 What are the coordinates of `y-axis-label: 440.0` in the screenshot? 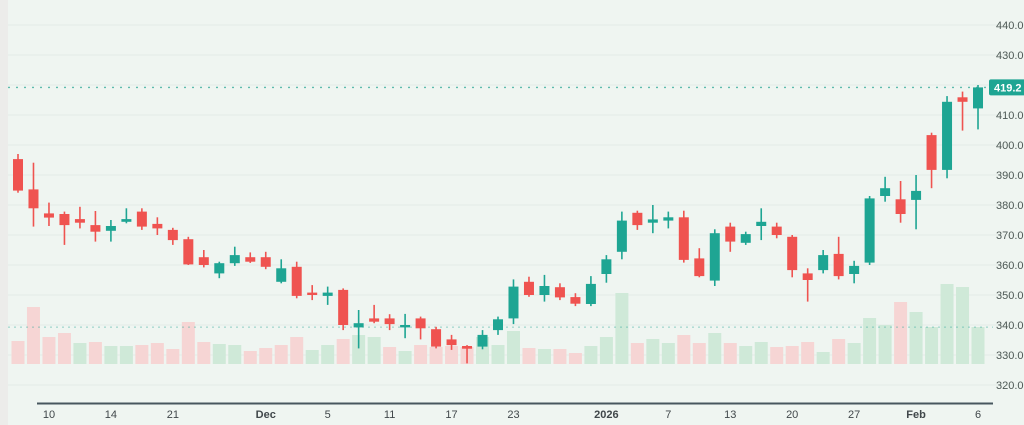 It's located at (1010, 26).